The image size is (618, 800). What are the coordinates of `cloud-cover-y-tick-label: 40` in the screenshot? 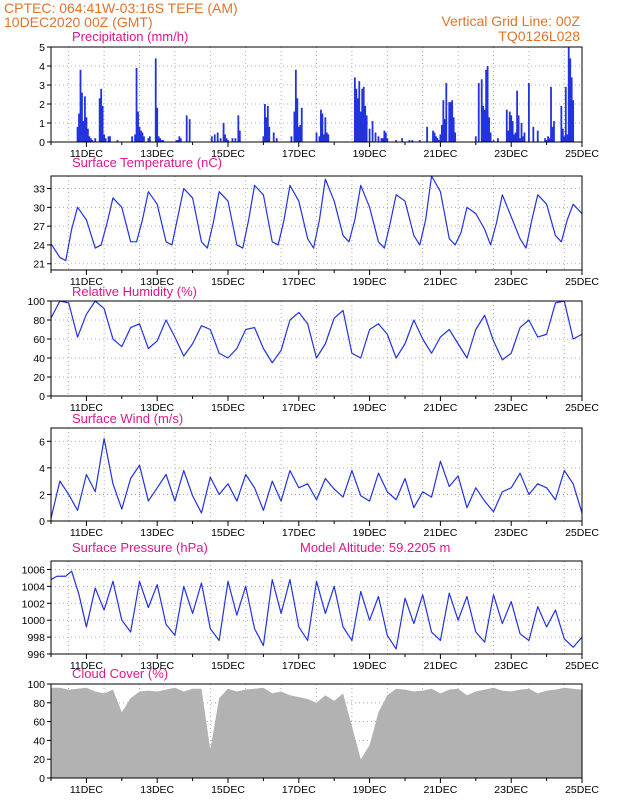 It's located at (39, 741).